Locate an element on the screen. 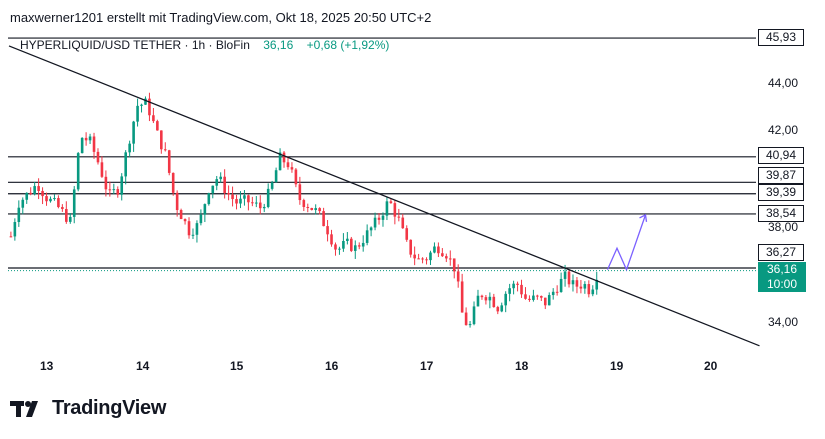 This screenshot has width=825, height=439. time-tick: 15 is located at coordinates (237, 366).